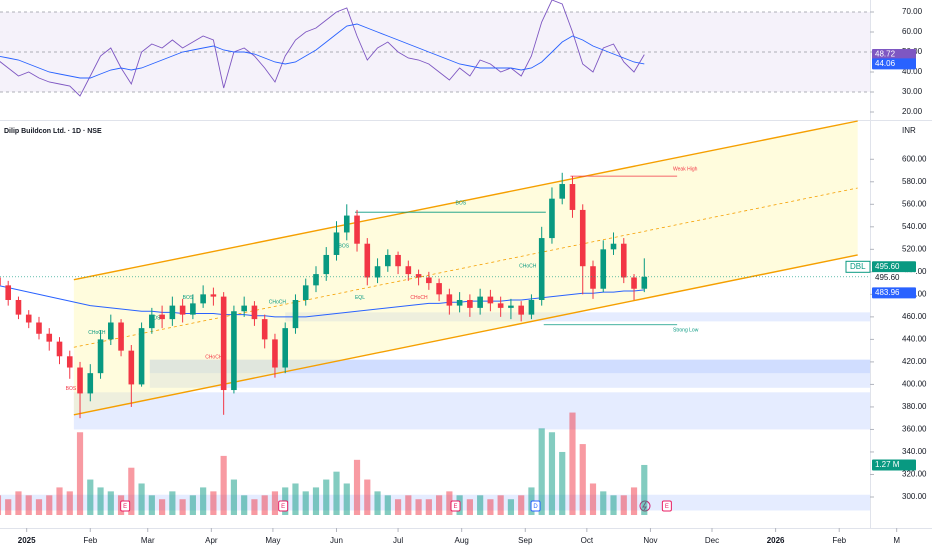  Describe the element at coordinates (914, 248) in the screenshot. I see `y-tick-label: 520.00` at that location.